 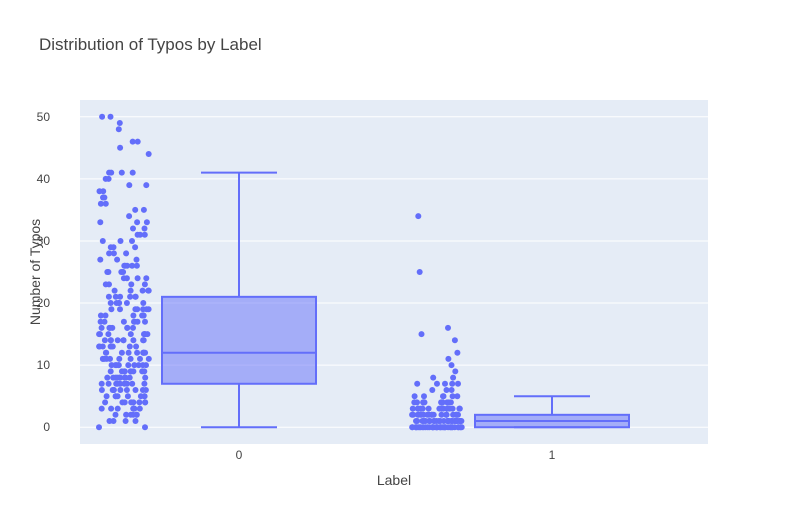 I want to click on chart-title: Distribution of Typos by Label, so click(x=150, y=44).